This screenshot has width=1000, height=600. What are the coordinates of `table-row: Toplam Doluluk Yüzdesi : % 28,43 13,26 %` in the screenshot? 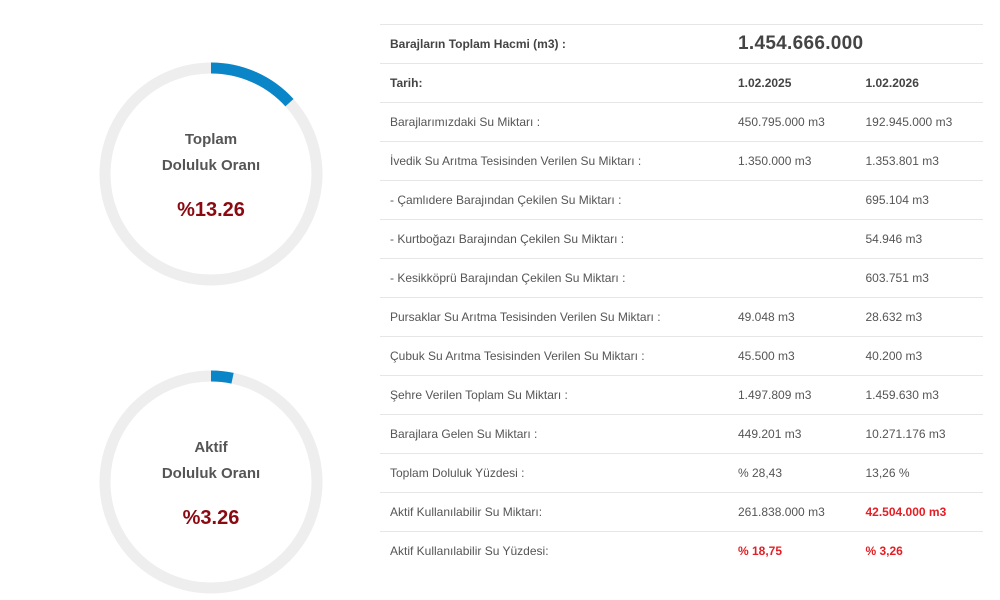 It's located at (681, 473).